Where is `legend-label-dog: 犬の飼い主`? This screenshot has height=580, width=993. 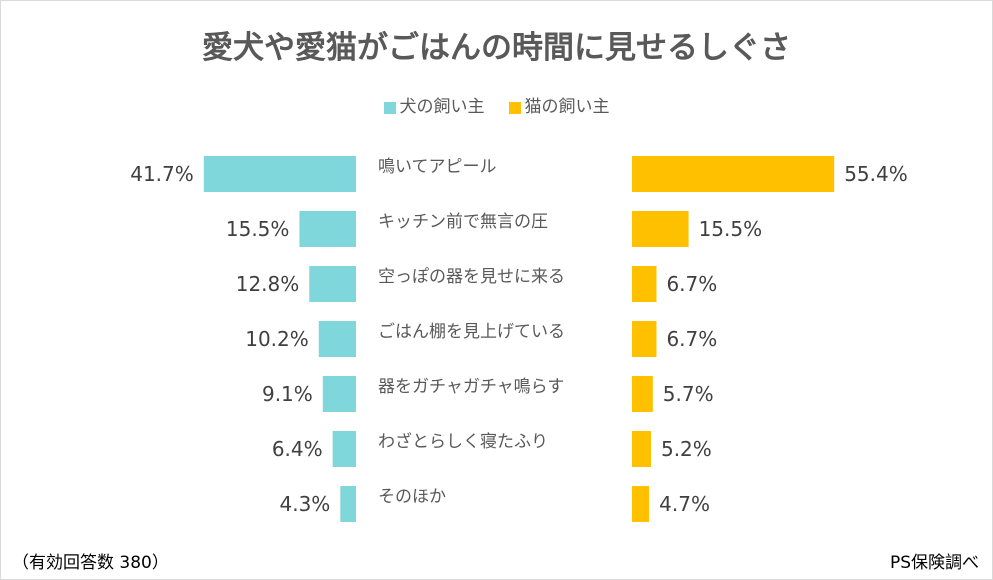 legend-label-dog: 犬の飼い主 is located at coordinates (442, 107).